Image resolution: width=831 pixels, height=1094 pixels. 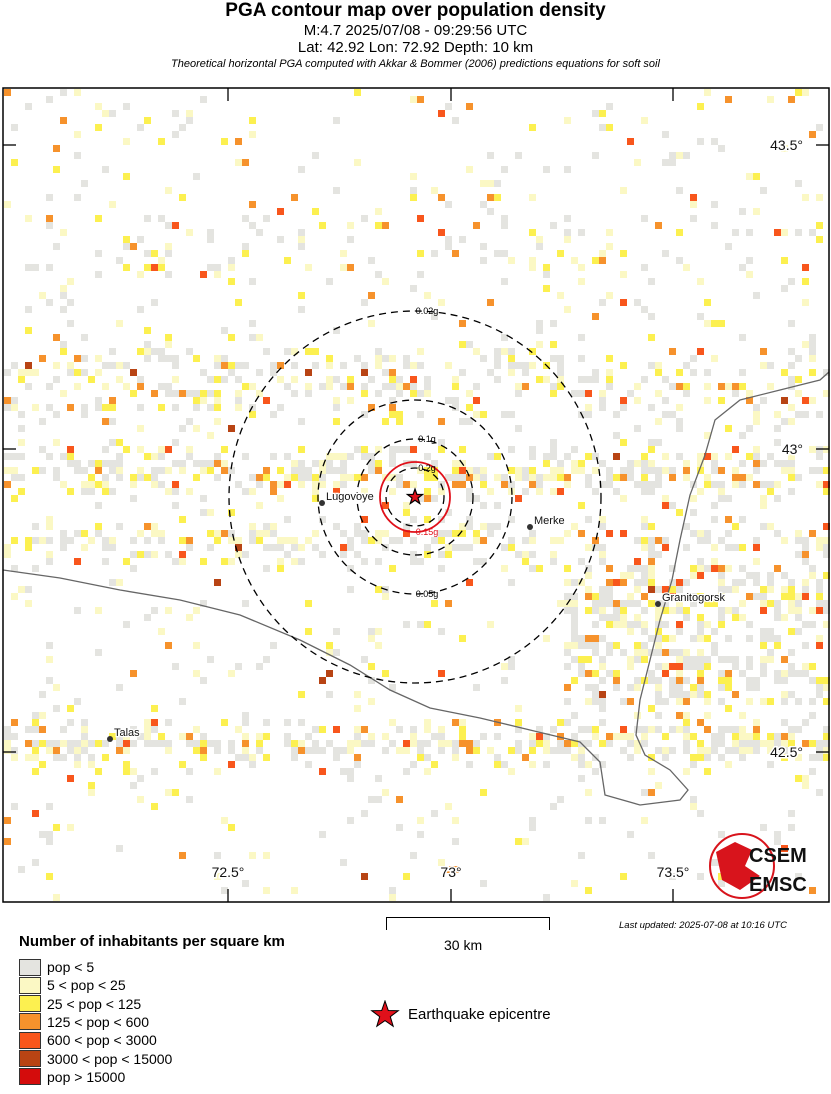 What do you see at coordinates (427, 532) in the screenshot?
I see `contour-label: 0.15g` at bounding box center [427, 532].